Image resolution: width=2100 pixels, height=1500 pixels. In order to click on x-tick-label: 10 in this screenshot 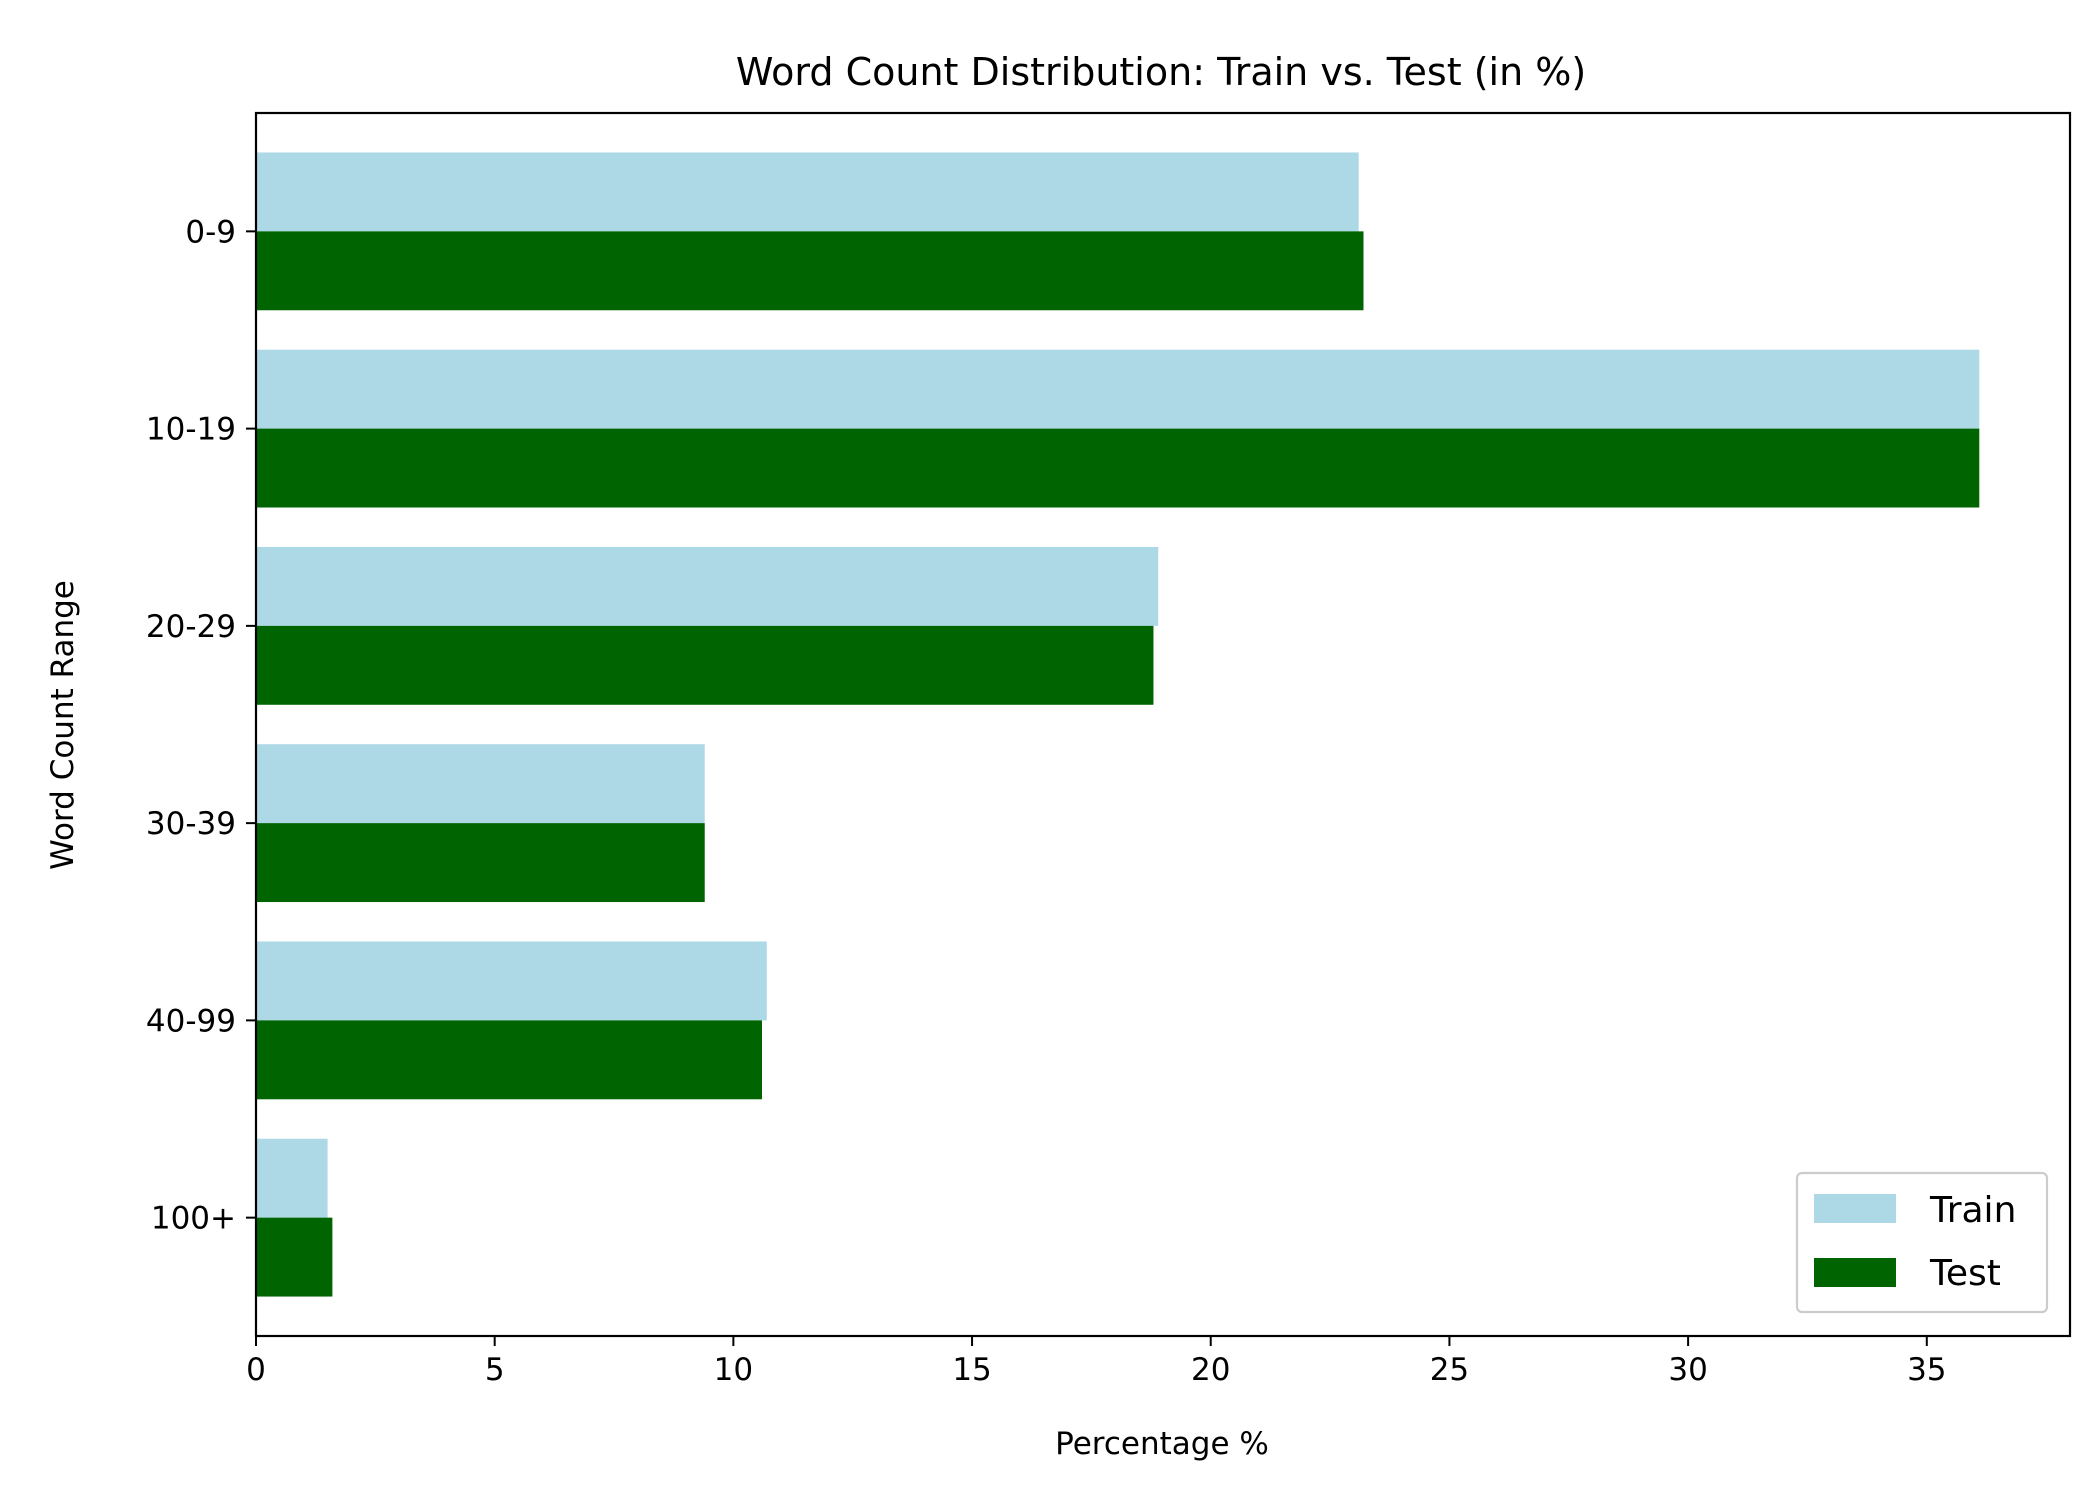, I will do `click(733, 1370)`.